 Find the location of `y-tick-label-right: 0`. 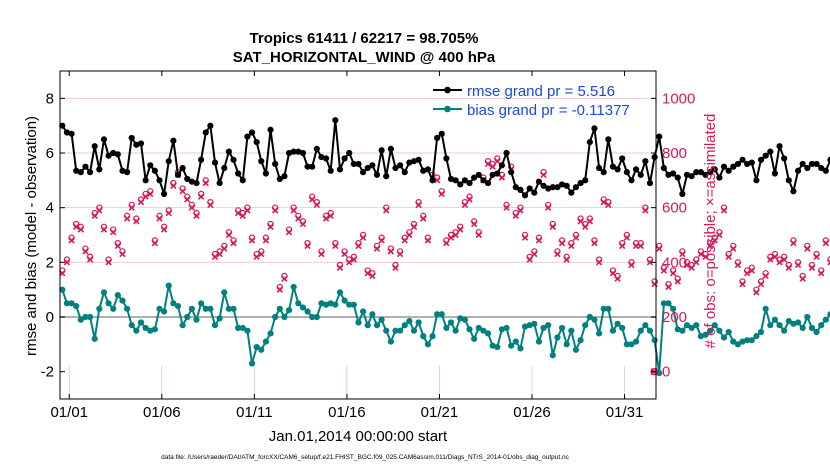

y-tick-label-right: 0 is located at coordinates (666, 372).